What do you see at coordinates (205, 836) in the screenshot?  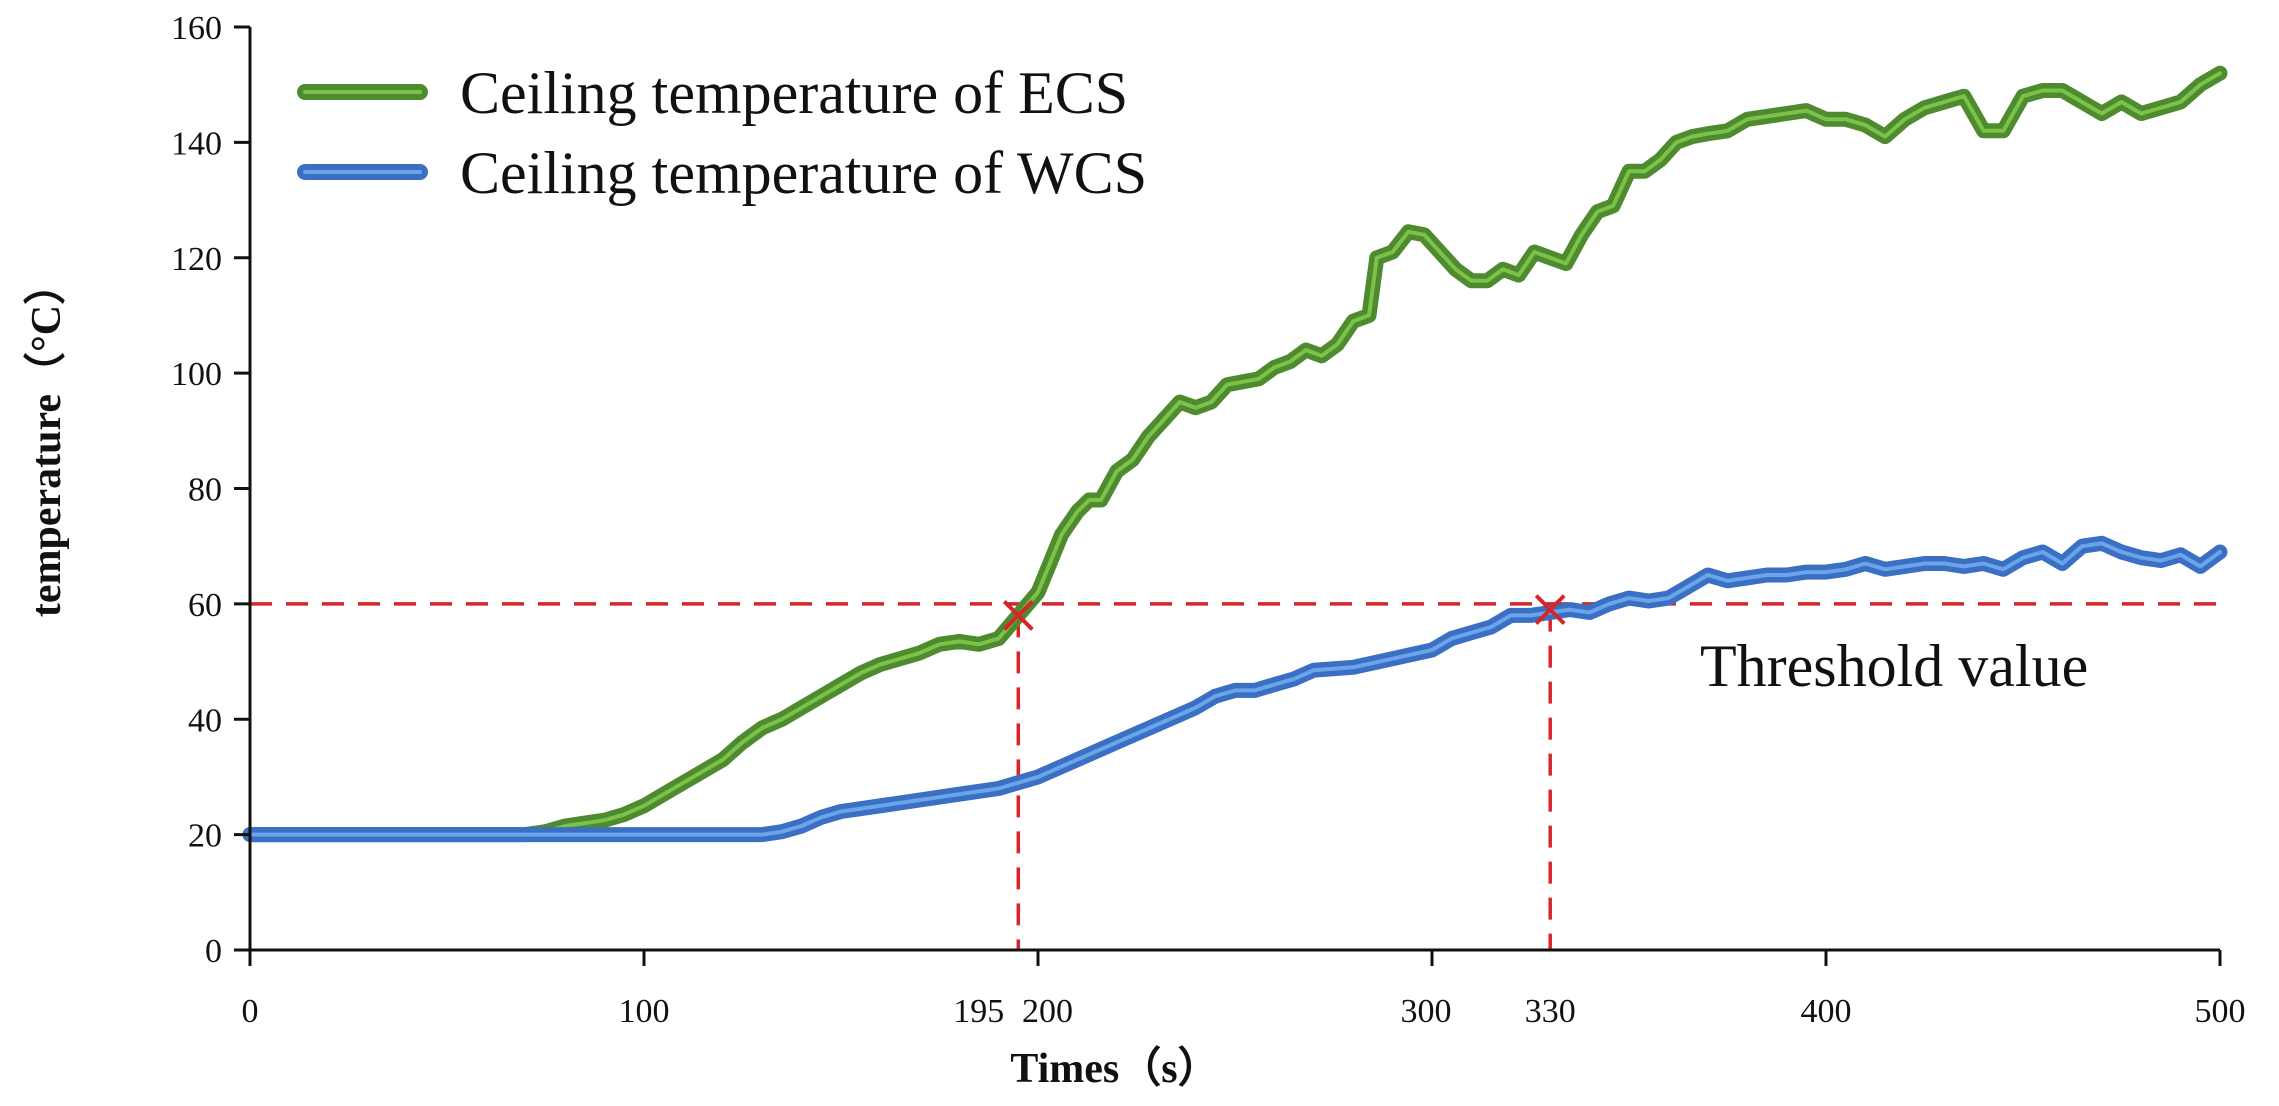 I see `y-tick-label-1: 20` at bounding box center [205, 836].